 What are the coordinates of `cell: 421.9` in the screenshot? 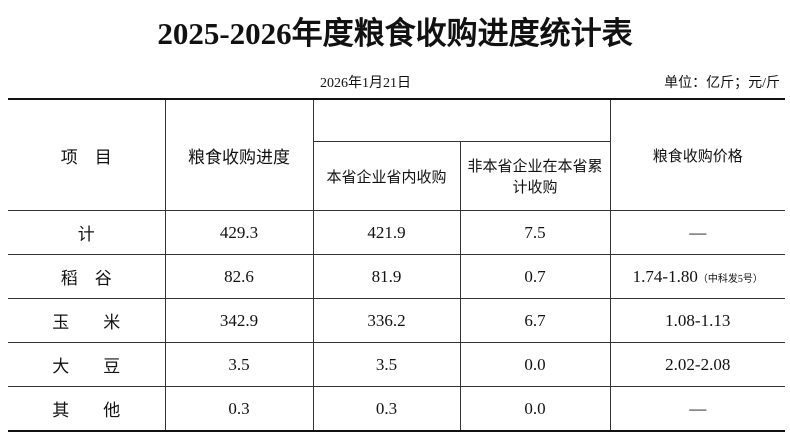 It's located at (386, 232).